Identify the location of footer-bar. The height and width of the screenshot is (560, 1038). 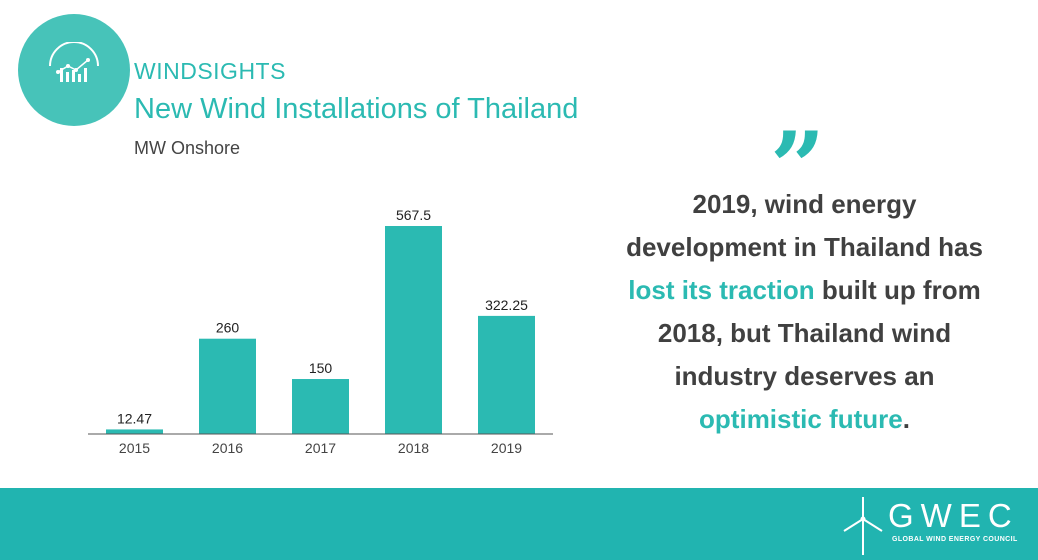
(519, 524).